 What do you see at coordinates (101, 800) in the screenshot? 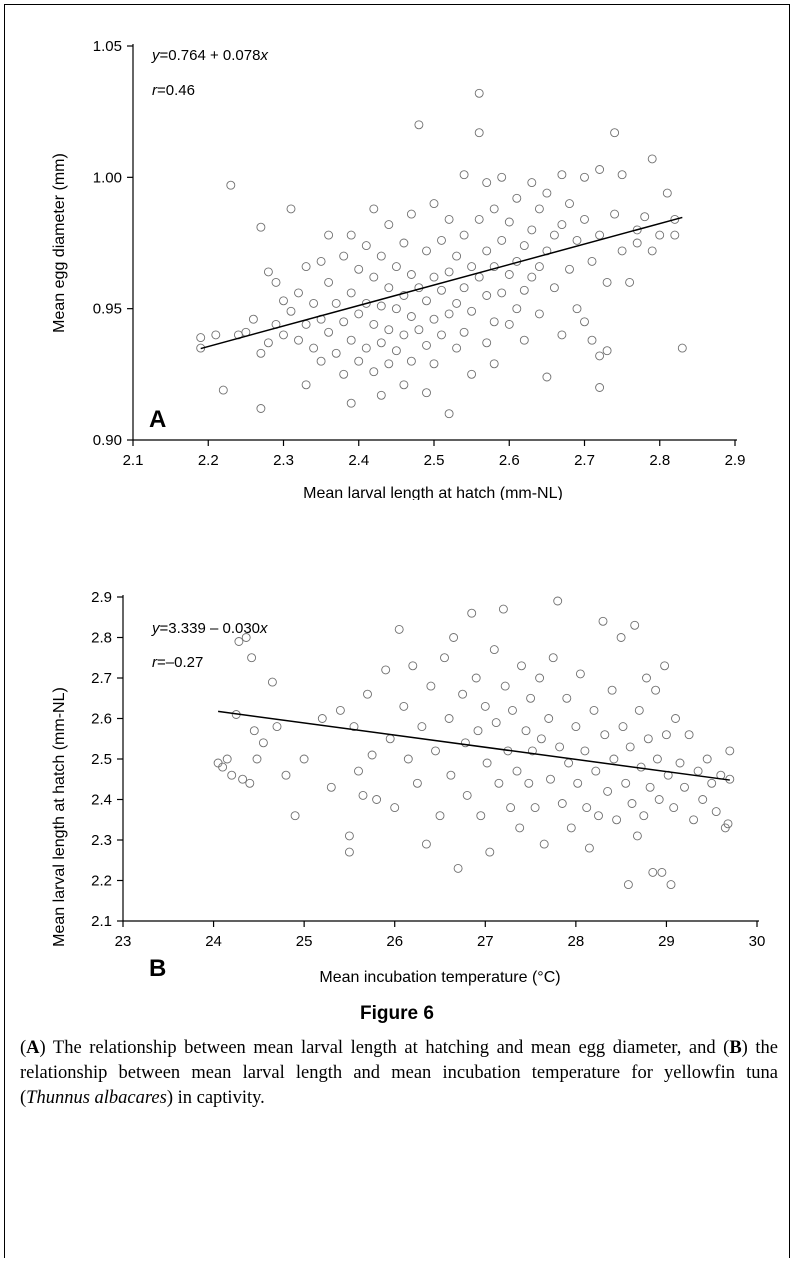
I see `y-tick-label: 2.4` at bounding box center [101, 800].